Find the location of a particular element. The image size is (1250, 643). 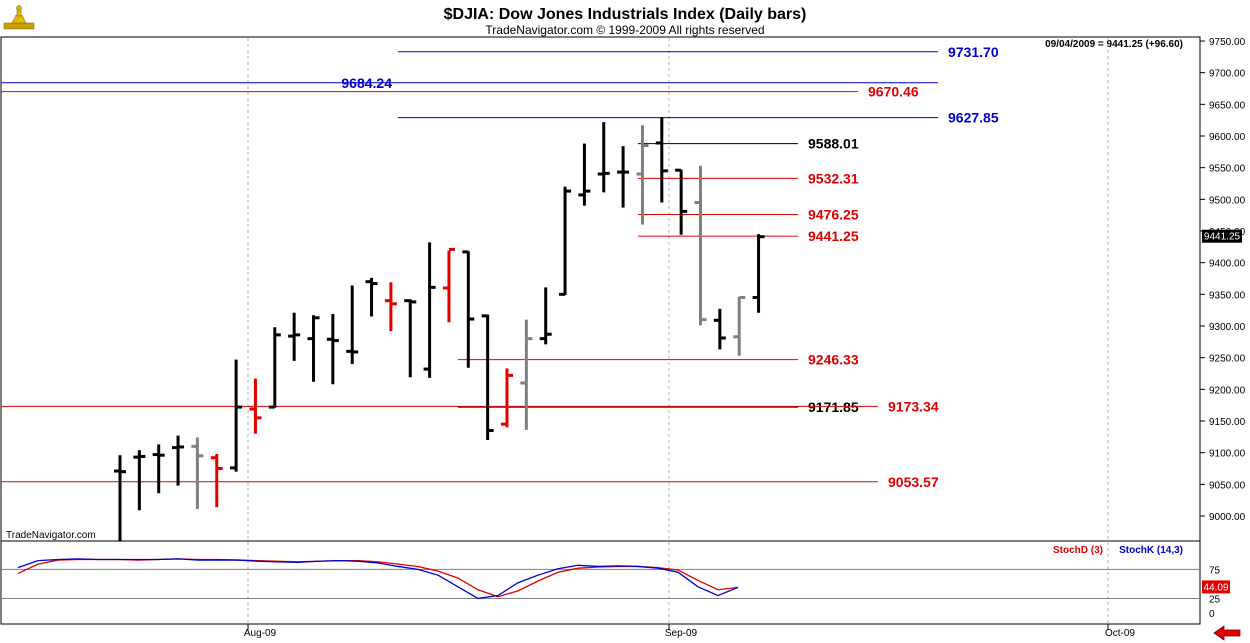

price-level-label: 9731.70 is located at coordinates (973, 52).